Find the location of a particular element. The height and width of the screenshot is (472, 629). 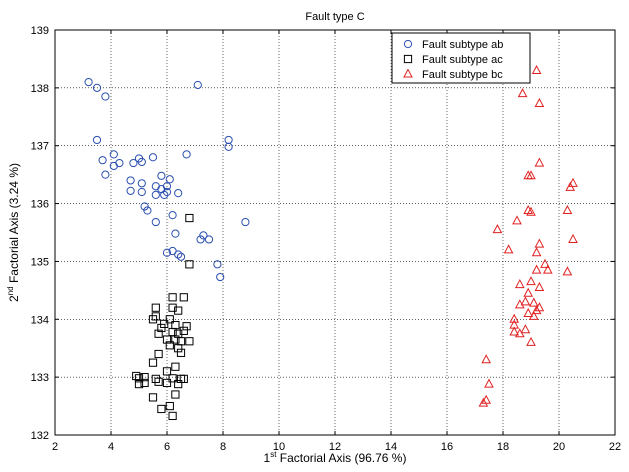

chart-title: Fault type C is located at coordinates (334, 17).